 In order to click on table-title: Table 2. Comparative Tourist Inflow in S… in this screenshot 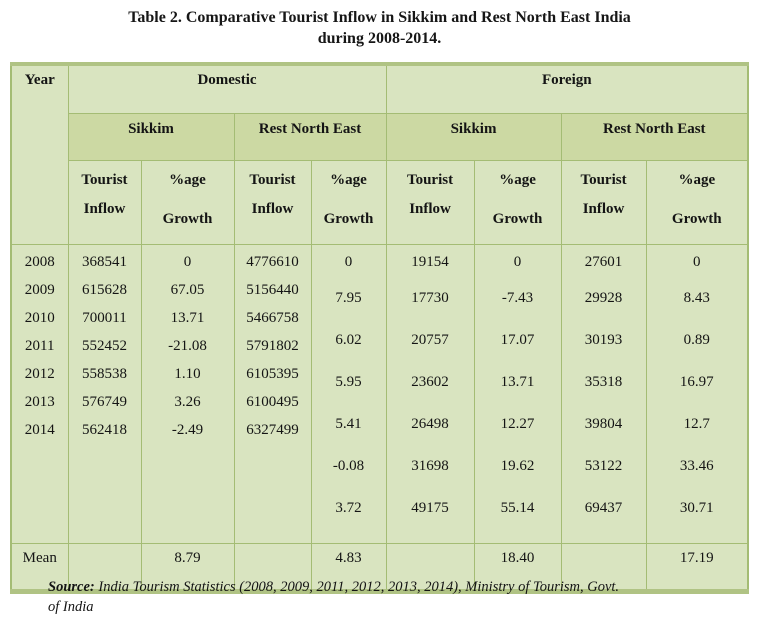, I will do `click(379, 28)`.